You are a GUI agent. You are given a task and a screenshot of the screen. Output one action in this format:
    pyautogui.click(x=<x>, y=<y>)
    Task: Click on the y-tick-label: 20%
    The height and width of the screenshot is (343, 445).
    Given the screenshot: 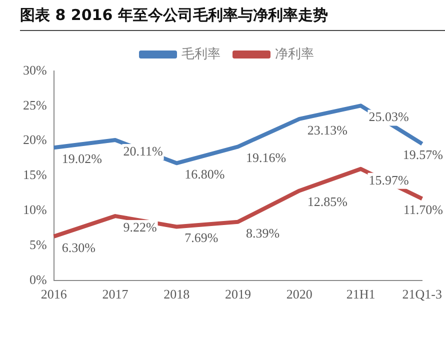 What is the action you would take?
    pyautogui.click(x=34, y=140)
    